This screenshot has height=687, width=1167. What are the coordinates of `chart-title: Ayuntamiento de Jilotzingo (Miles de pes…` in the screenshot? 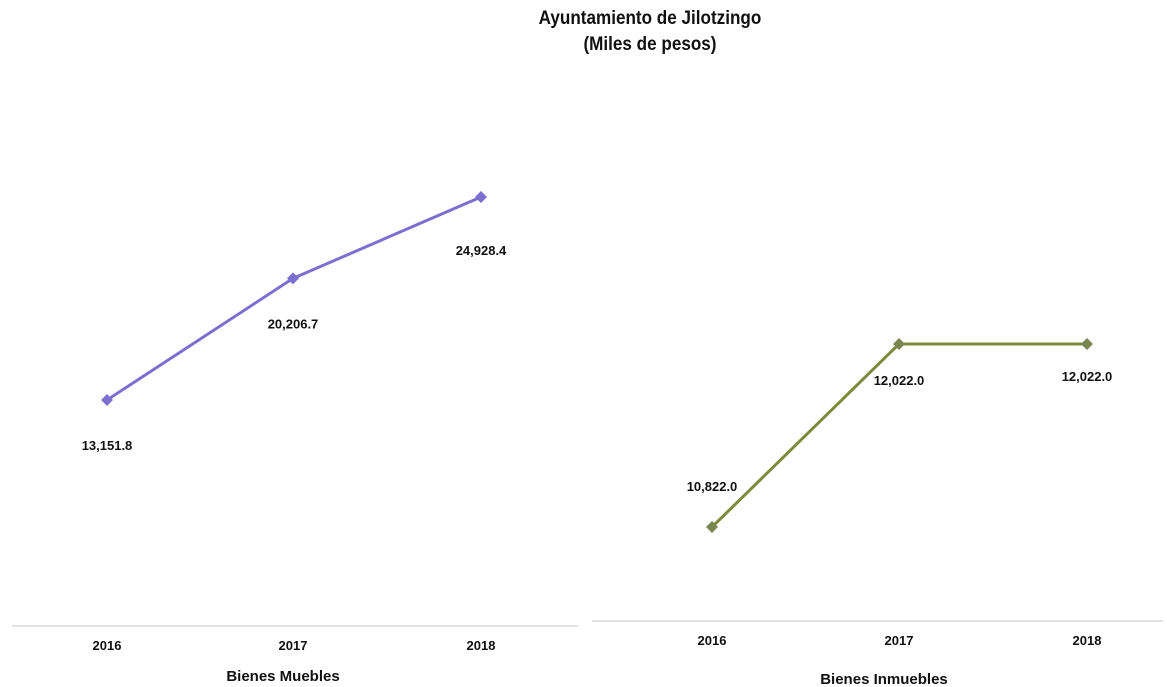 It's located at (616, 32).